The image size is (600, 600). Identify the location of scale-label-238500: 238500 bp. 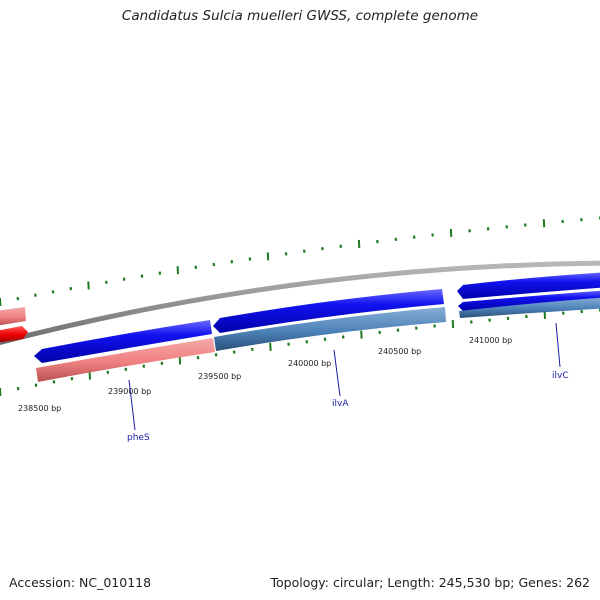
(39, 408).